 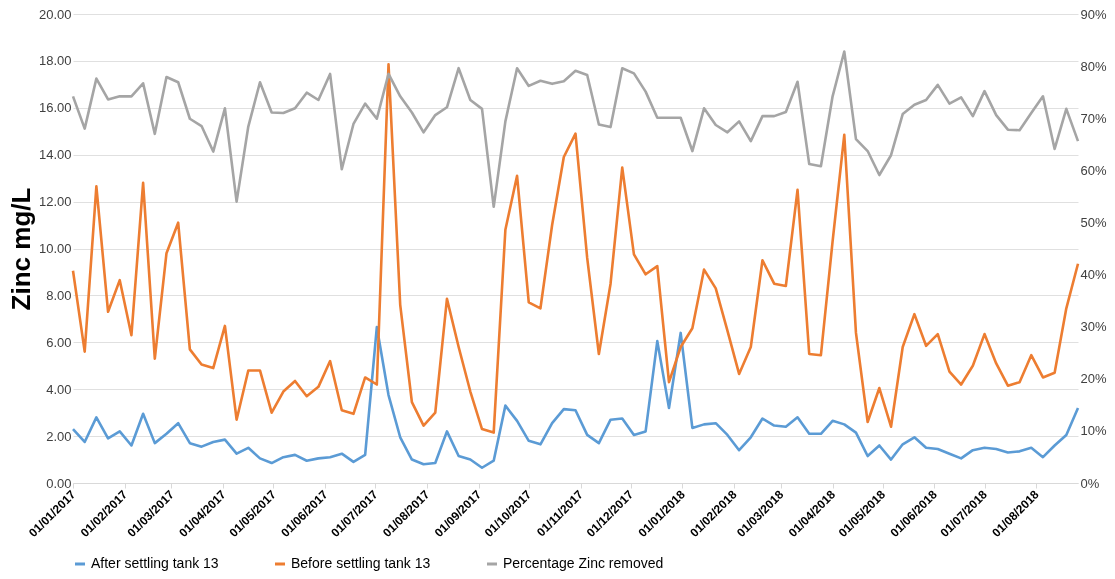 What do you see at coordinates (20, 249) in the screenshot?
I see `y-axis-title: Zinc mg/L` at bounding box center [20, 249].